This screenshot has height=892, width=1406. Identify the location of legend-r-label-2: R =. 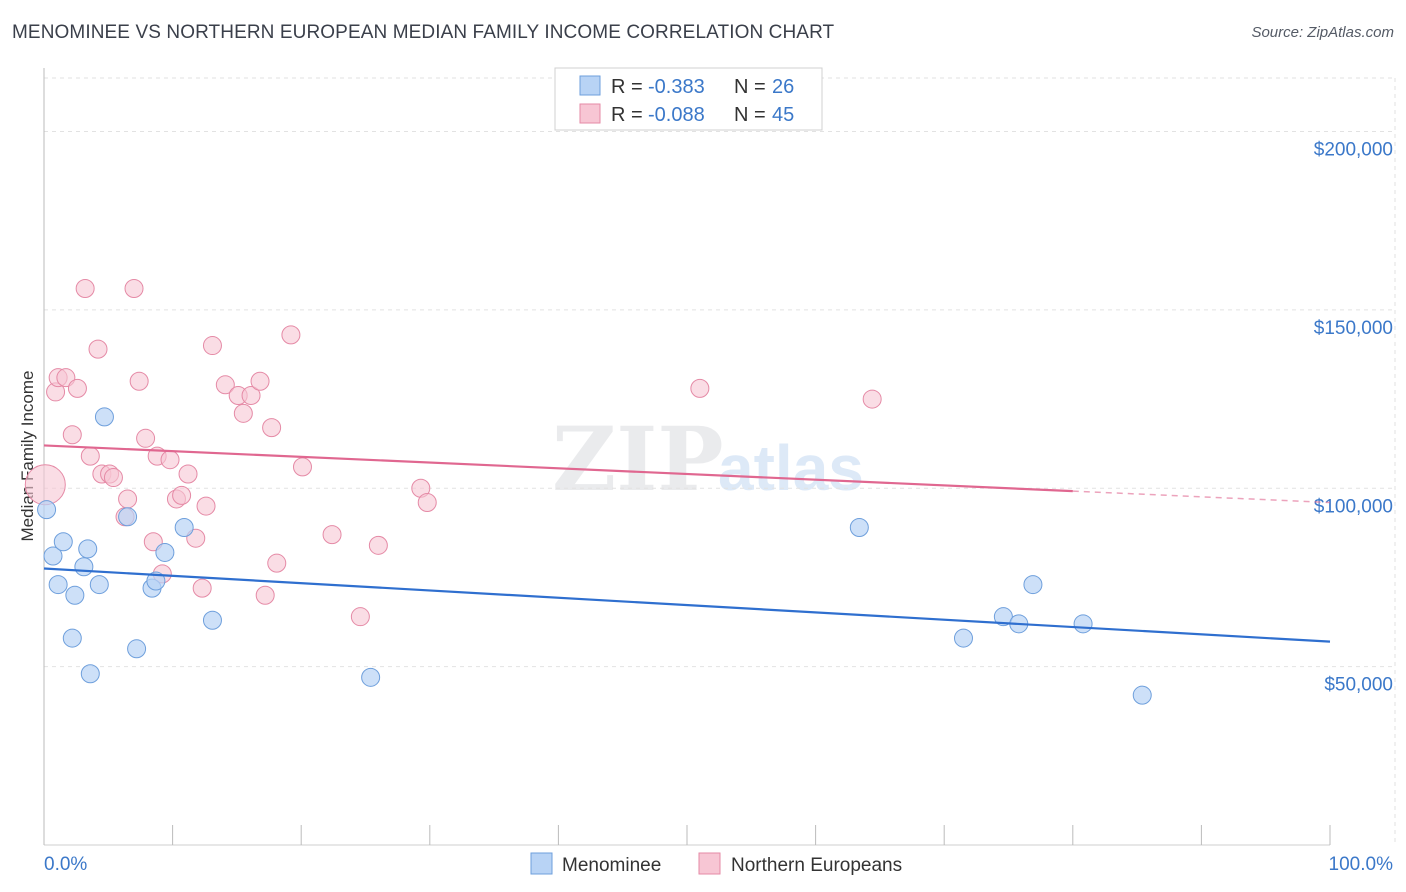
(627, 115).